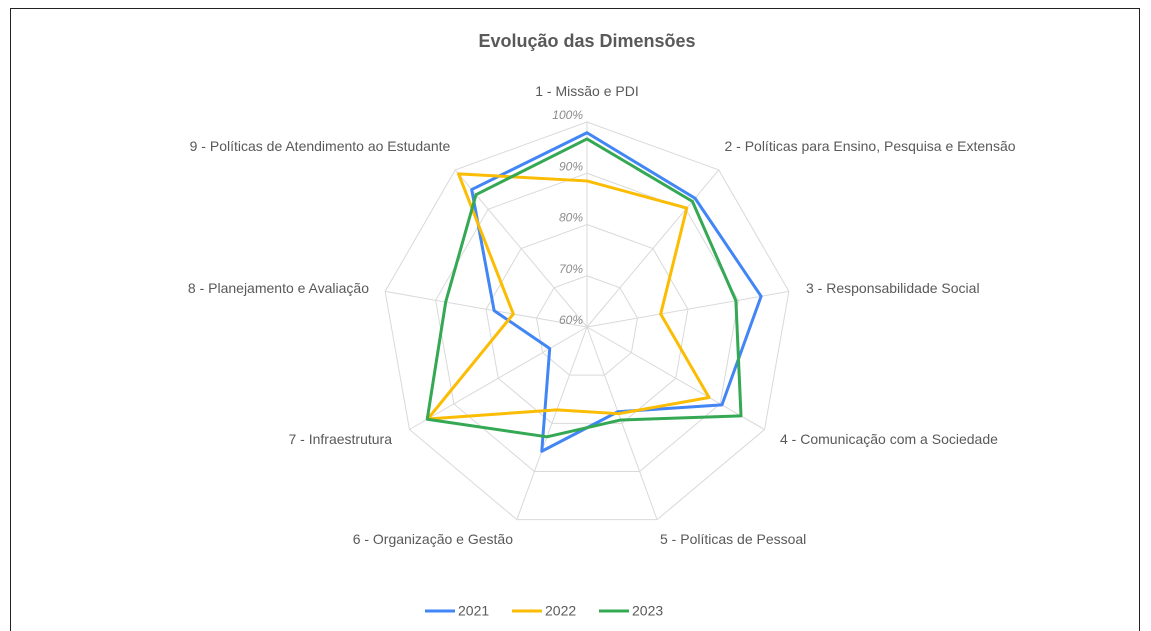 The width and height of the screenshot is (1151, 631). I want to click on chart-title: Evolução das Dimensões, so click(586, 41).